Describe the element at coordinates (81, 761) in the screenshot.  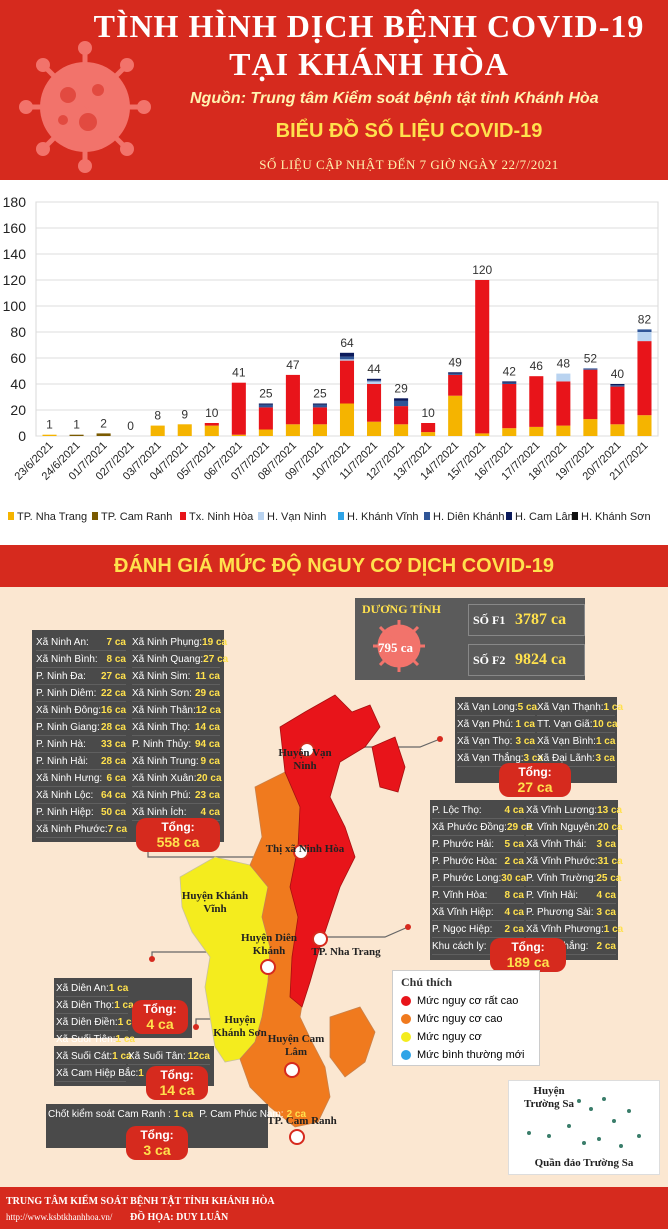
I see `district-row: P. Ninh Hải: 28 ca` at that location.